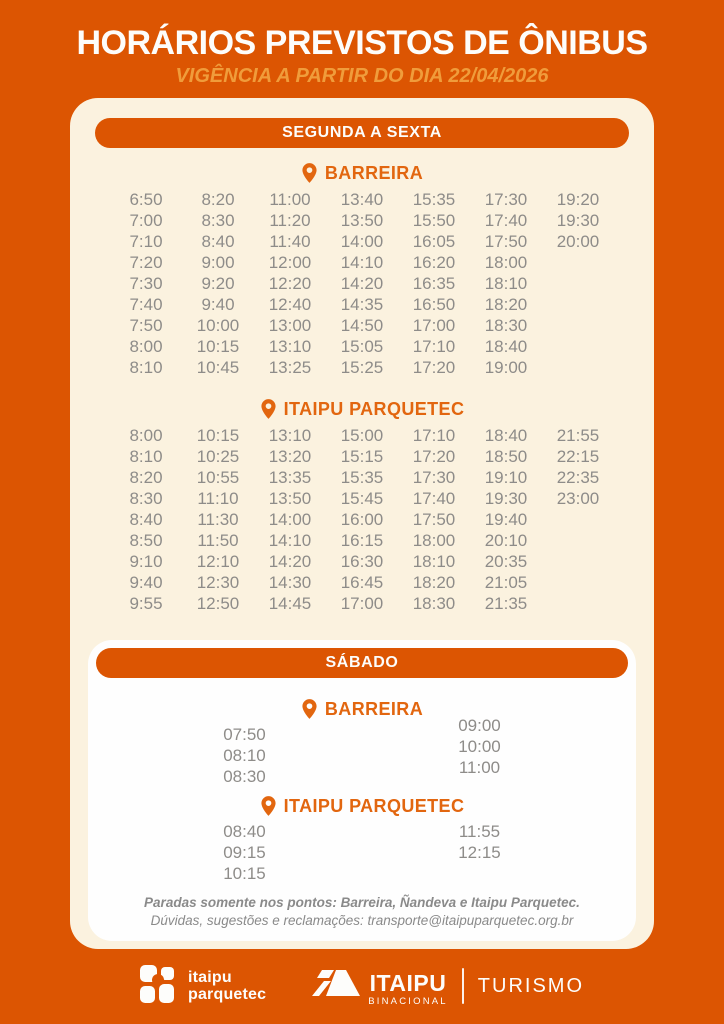 The image size is (724, 1024). I want to click on turismo-label: TURISMO, so click(531, 985).